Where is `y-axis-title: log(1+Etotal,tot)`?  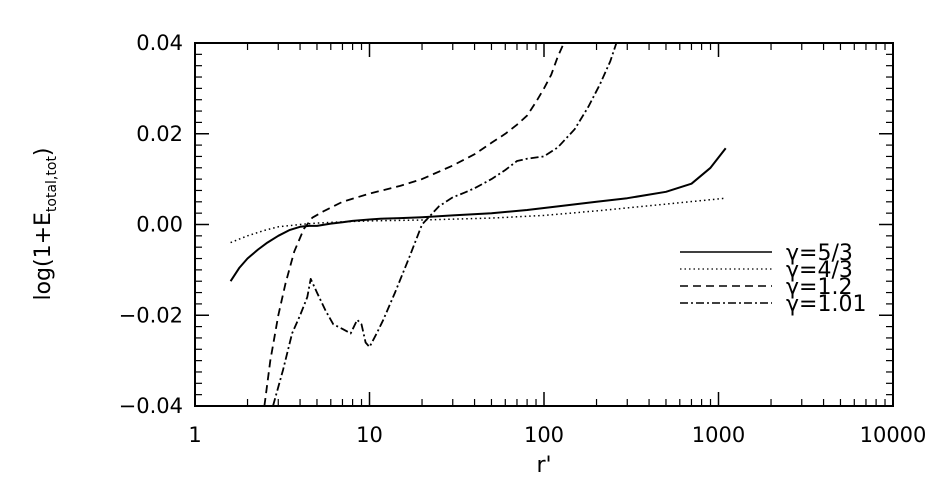
y-axis-title: log(1+Etotal,tot) is located at coordinates (45, 223).